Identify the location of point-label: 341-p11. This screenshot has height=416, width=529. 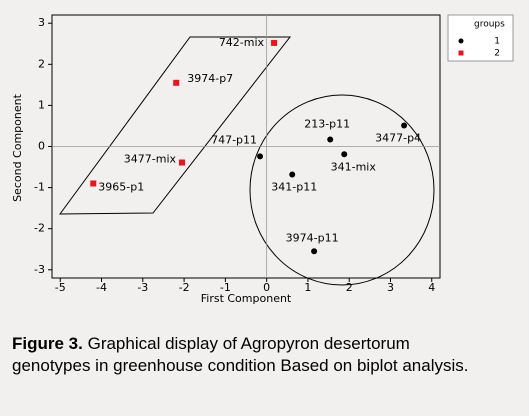
(294, 186).